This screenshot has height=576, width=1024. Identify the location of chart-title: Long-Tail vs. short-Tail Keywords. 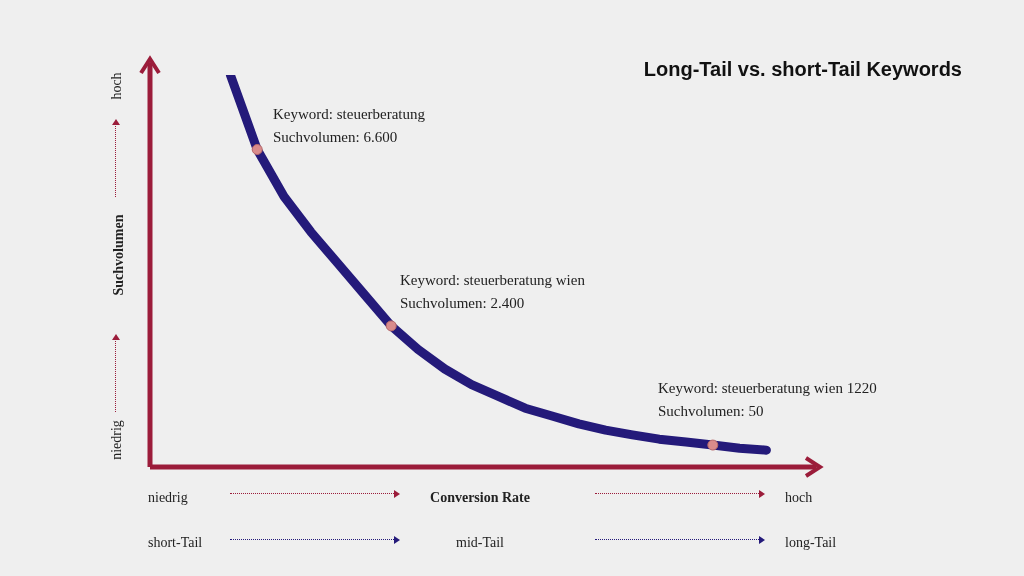
(802, 69).